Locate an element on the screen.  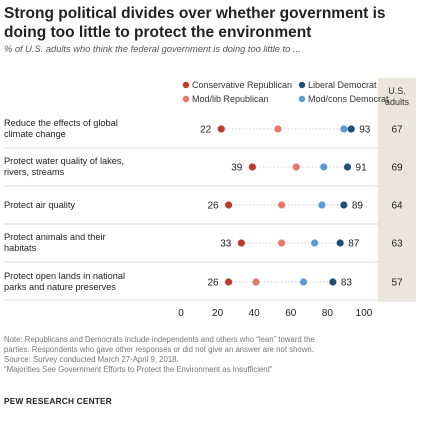
category-label: Reduce the effects of global is located at coordinates (61, 123).